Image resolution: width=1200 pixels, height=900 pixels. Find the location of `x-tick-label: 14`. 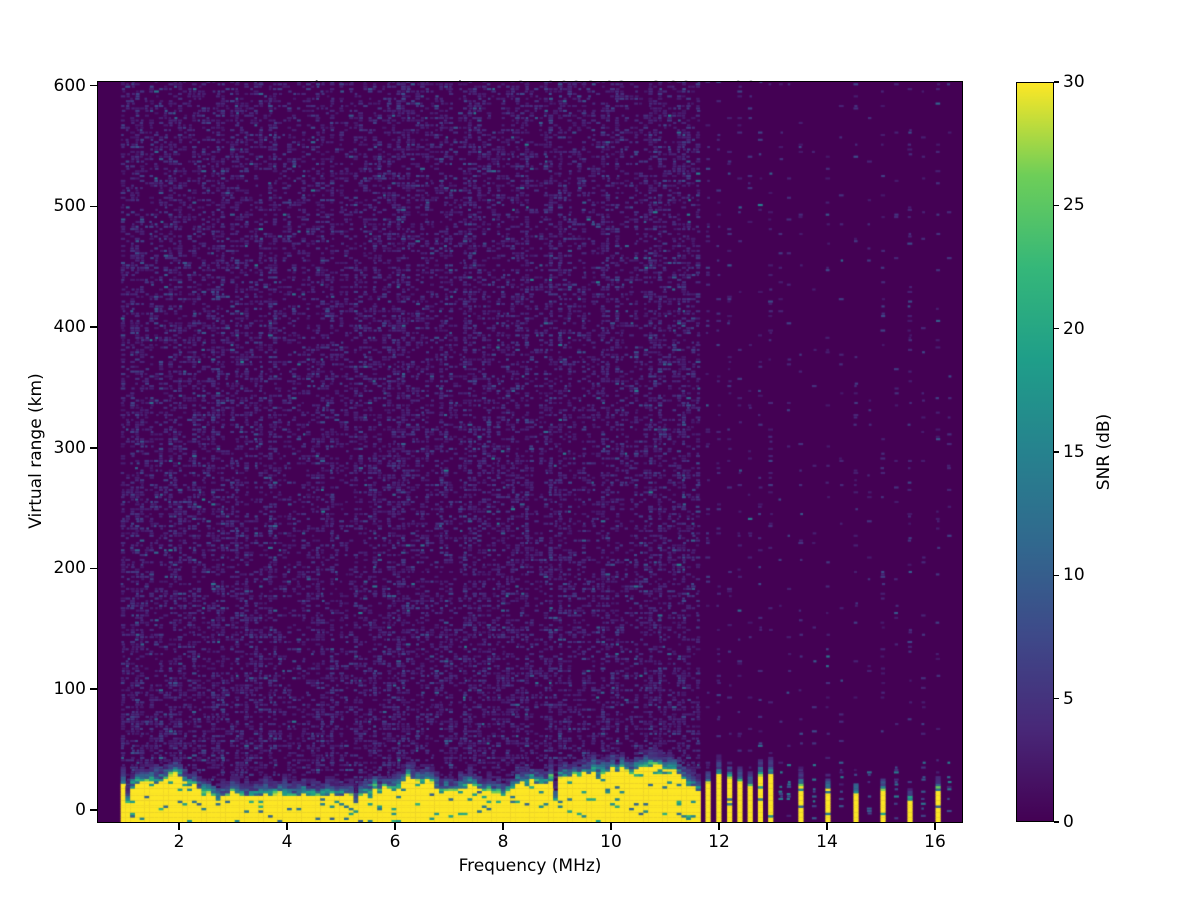

x-tick-label: 14 is located at coordinates (827, 842).